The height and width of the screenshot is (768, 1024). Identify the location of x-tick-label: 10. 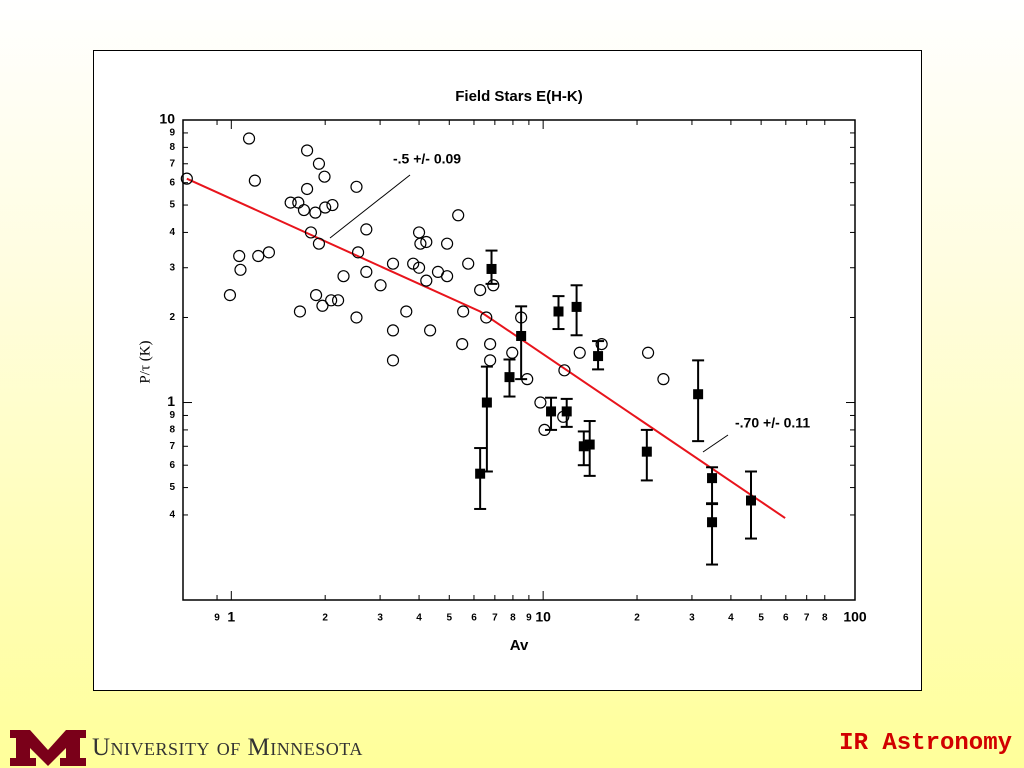
(543, 617).